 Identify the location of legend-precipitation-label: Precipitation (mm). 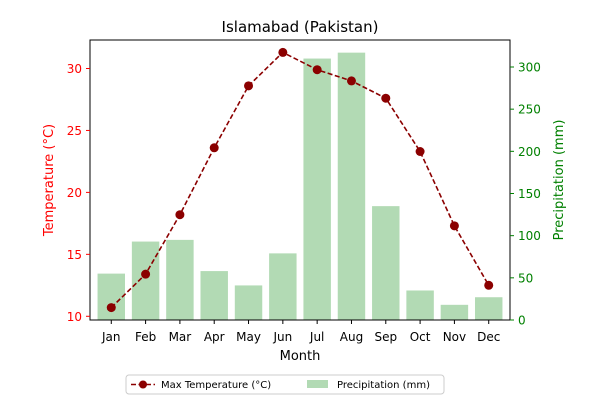
(383, 385).